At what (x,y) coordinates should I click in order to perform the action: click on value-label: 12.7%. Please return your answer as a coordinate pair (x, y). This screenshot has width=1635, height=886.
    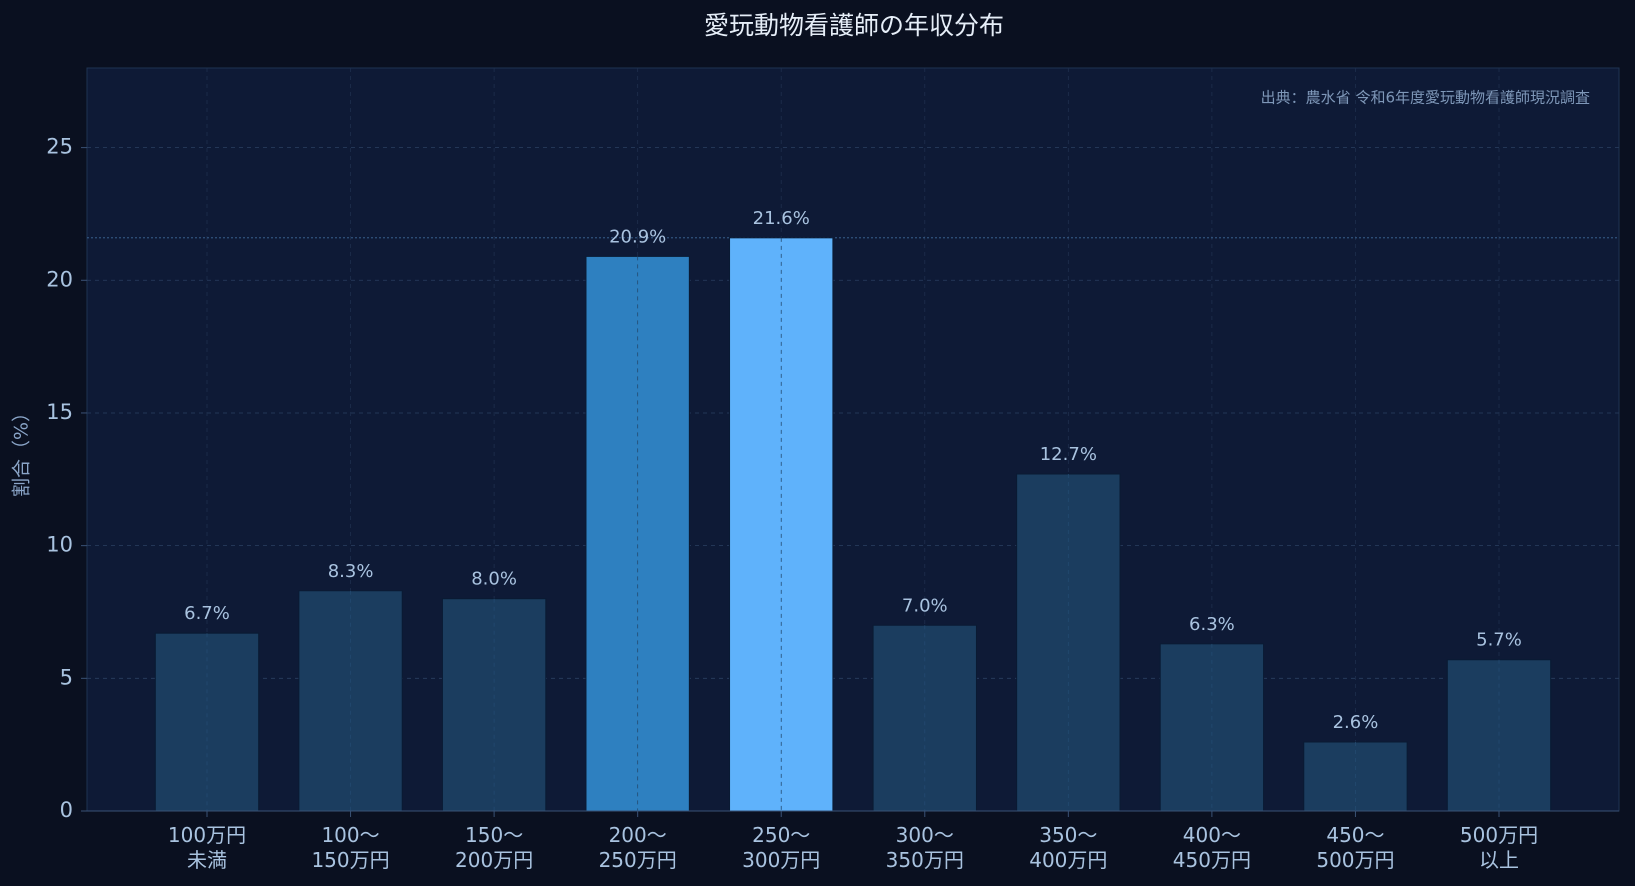
    Looking at the image, I should click on (1068, 454).